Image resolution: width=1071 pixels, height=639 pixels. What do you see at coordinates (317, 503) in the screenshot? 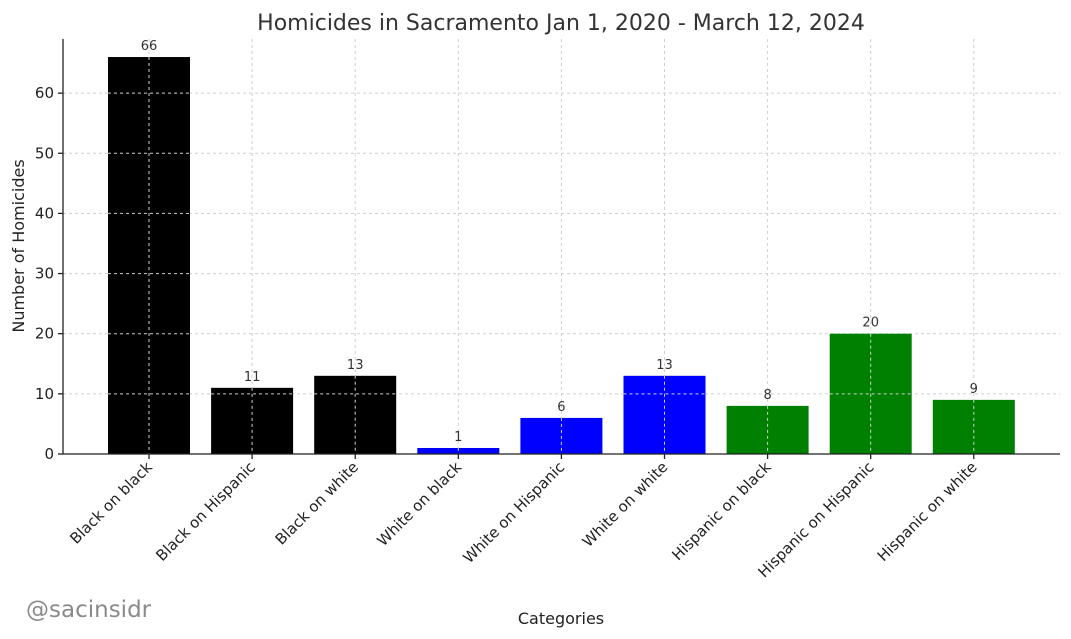
I see `x-tick-label: Black on white` at bounding box center [317, 503].